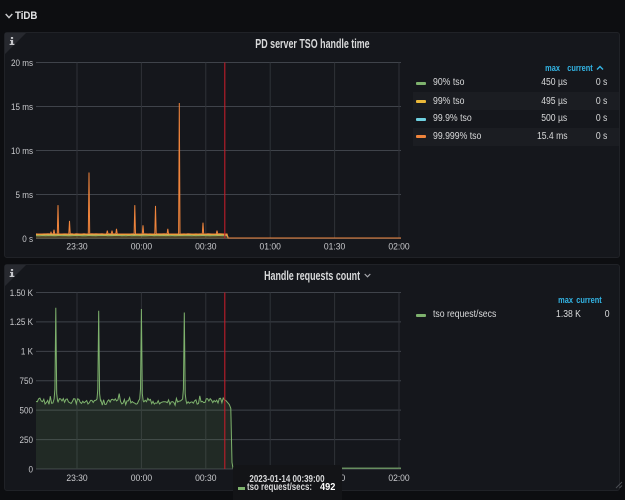 This screenshot has width=625, height=500. What do you see at coordinates (22, 62) in the screenshot?
I see `svg-text: 20 ms` at bounding box center [22, 62].